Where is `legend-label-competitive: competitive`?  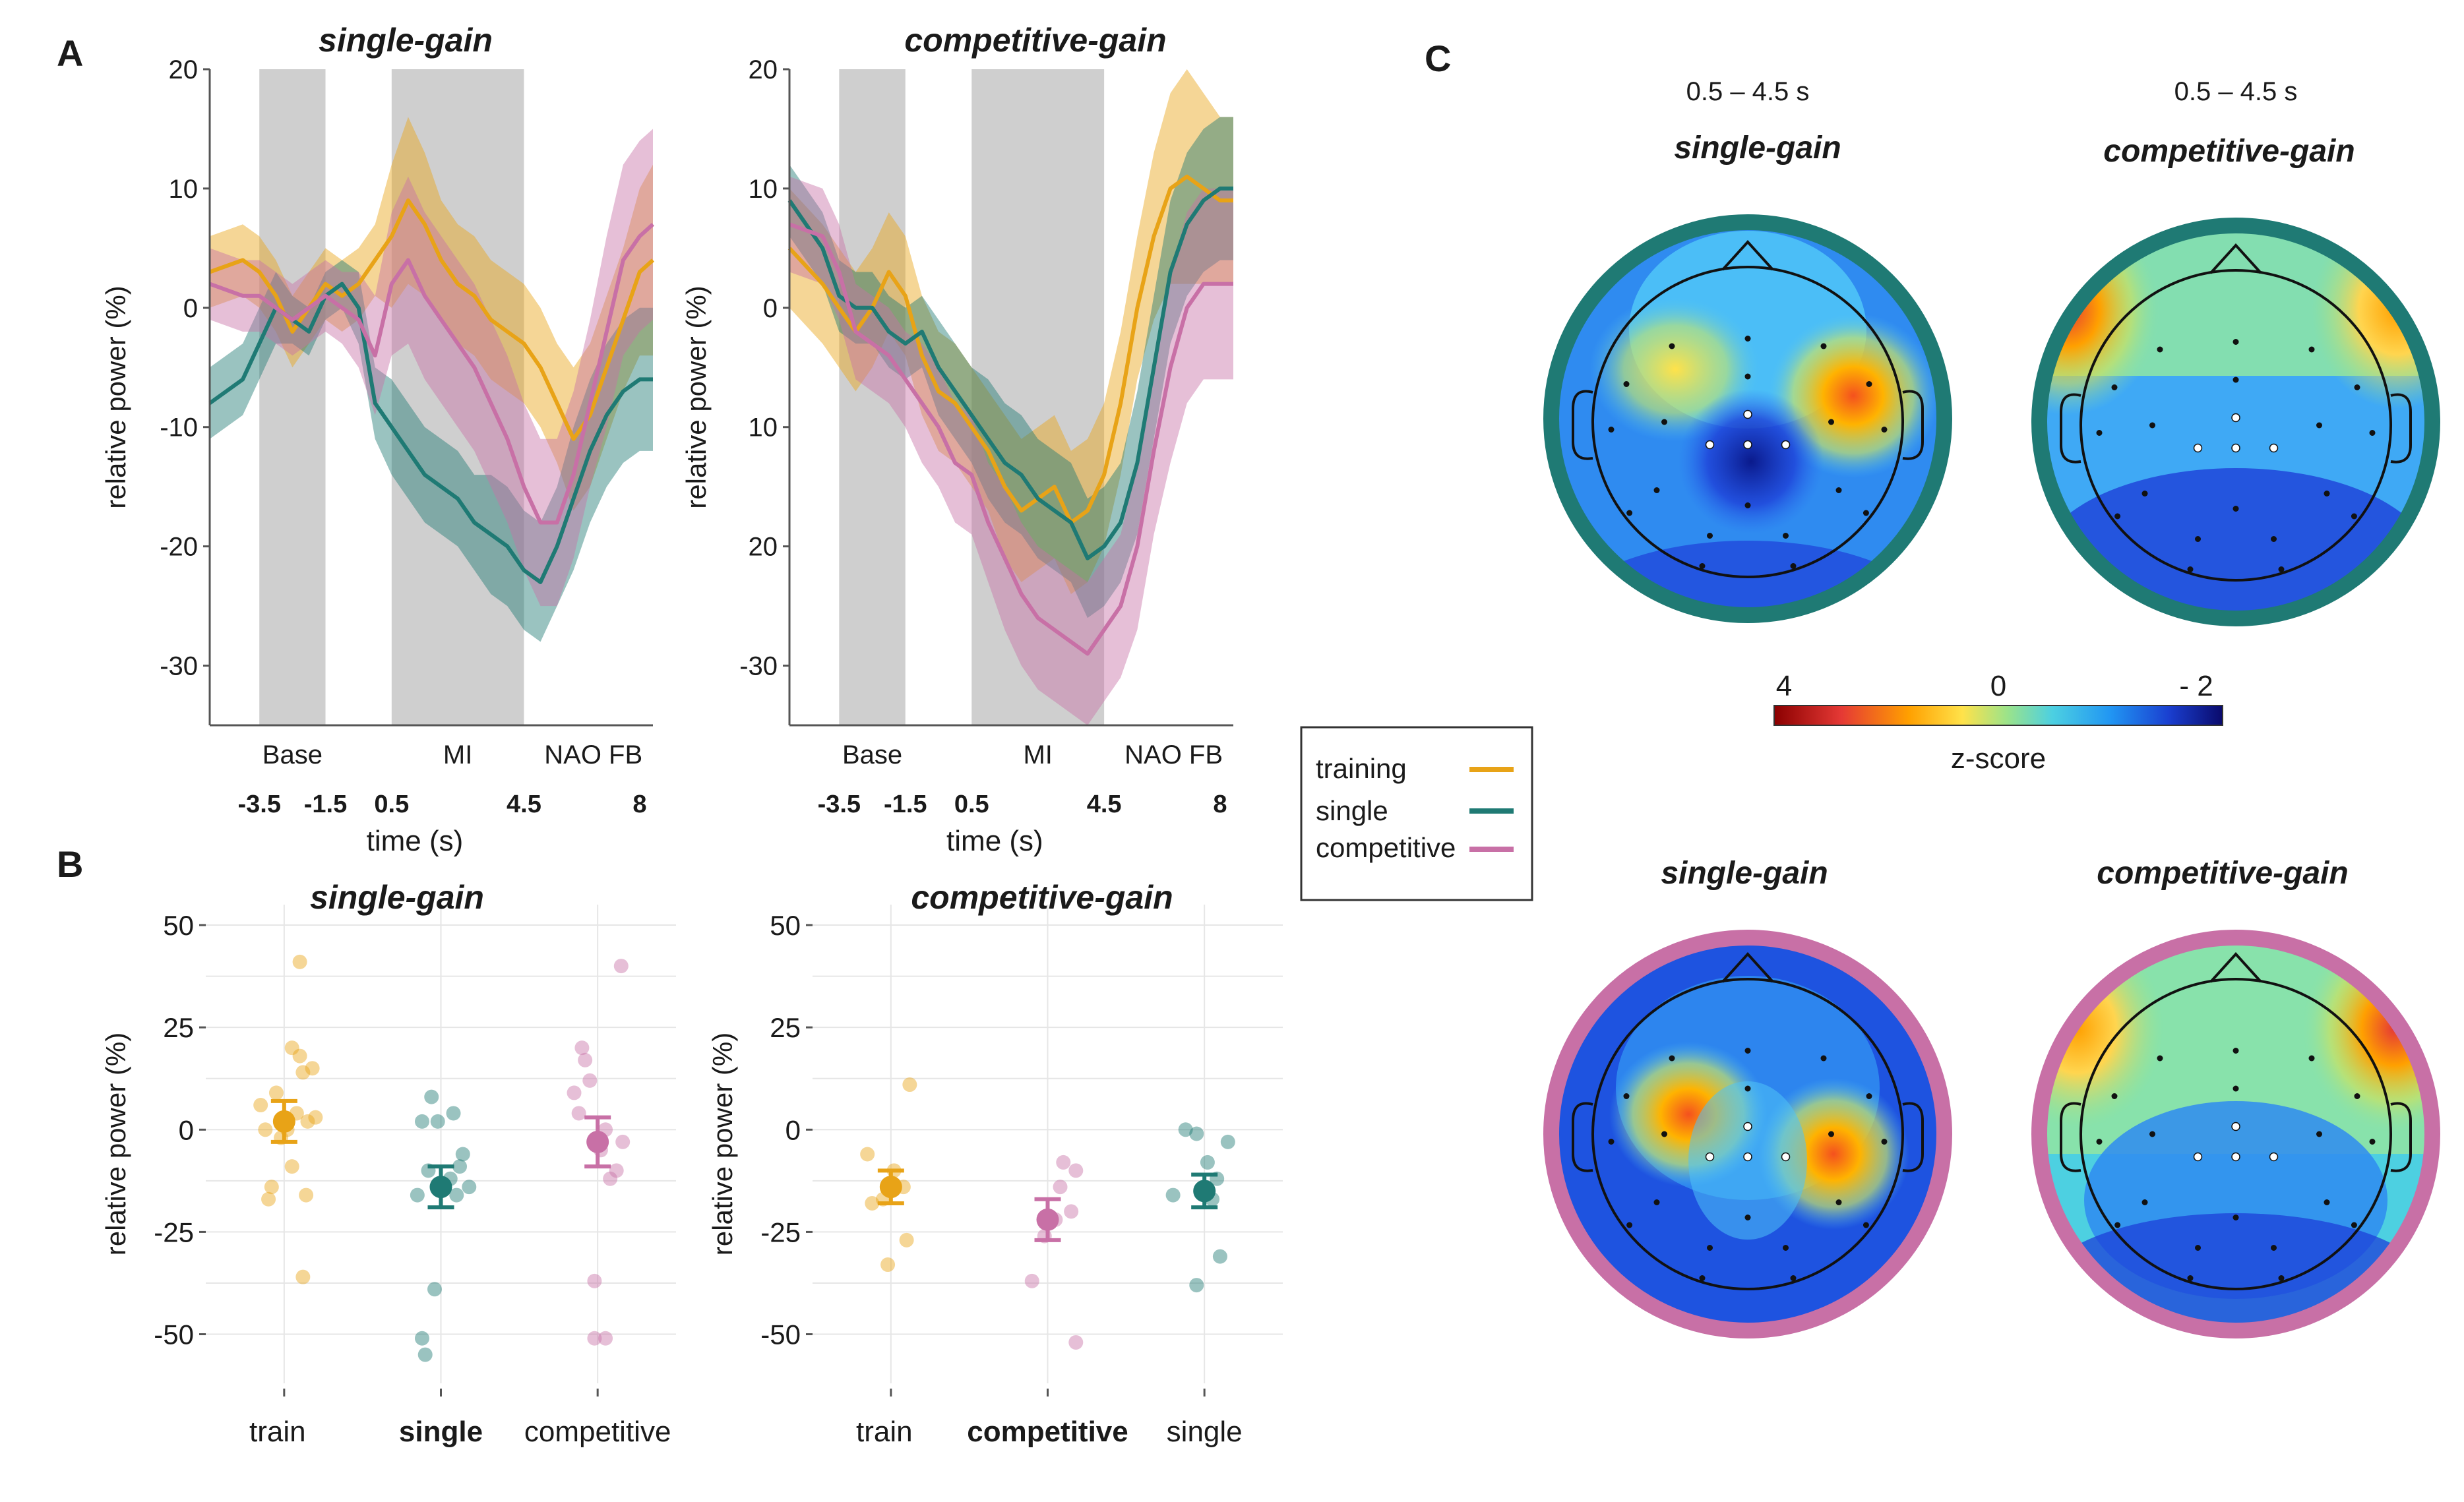 legend-label-competitive: competitive is located at coordinates (1386, 848).